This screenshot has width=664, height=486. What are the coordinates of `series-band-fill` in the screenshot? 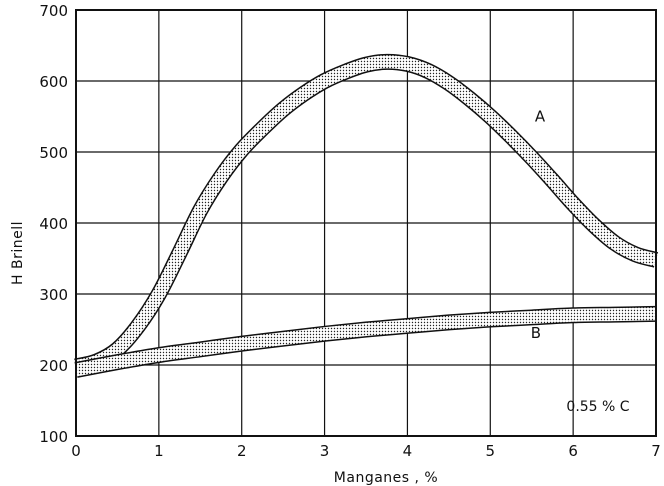 It's located at (365, 342).